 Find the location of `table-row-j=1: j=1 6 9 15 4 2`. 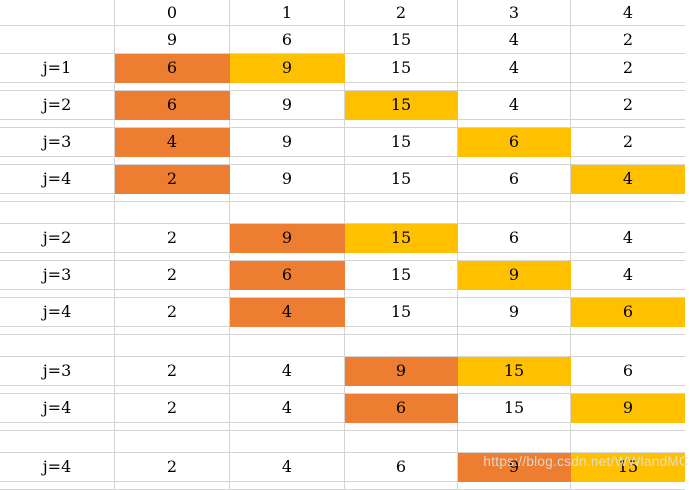

table-row-j=1: j=1 6 9 15 4 2 is located at coordinates (342, 68).